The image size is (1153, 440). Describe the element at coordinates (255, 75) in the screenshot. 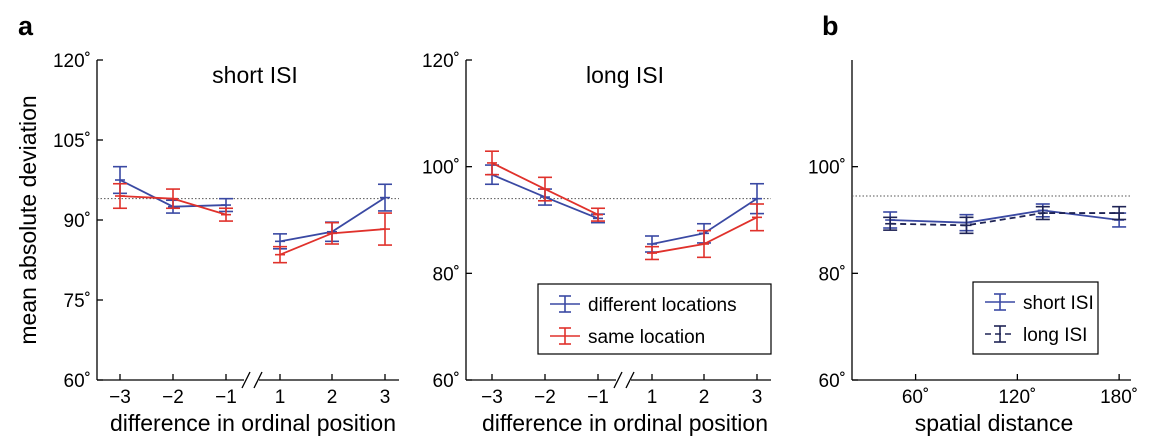

I see `chart-title: short ISI` at that location.